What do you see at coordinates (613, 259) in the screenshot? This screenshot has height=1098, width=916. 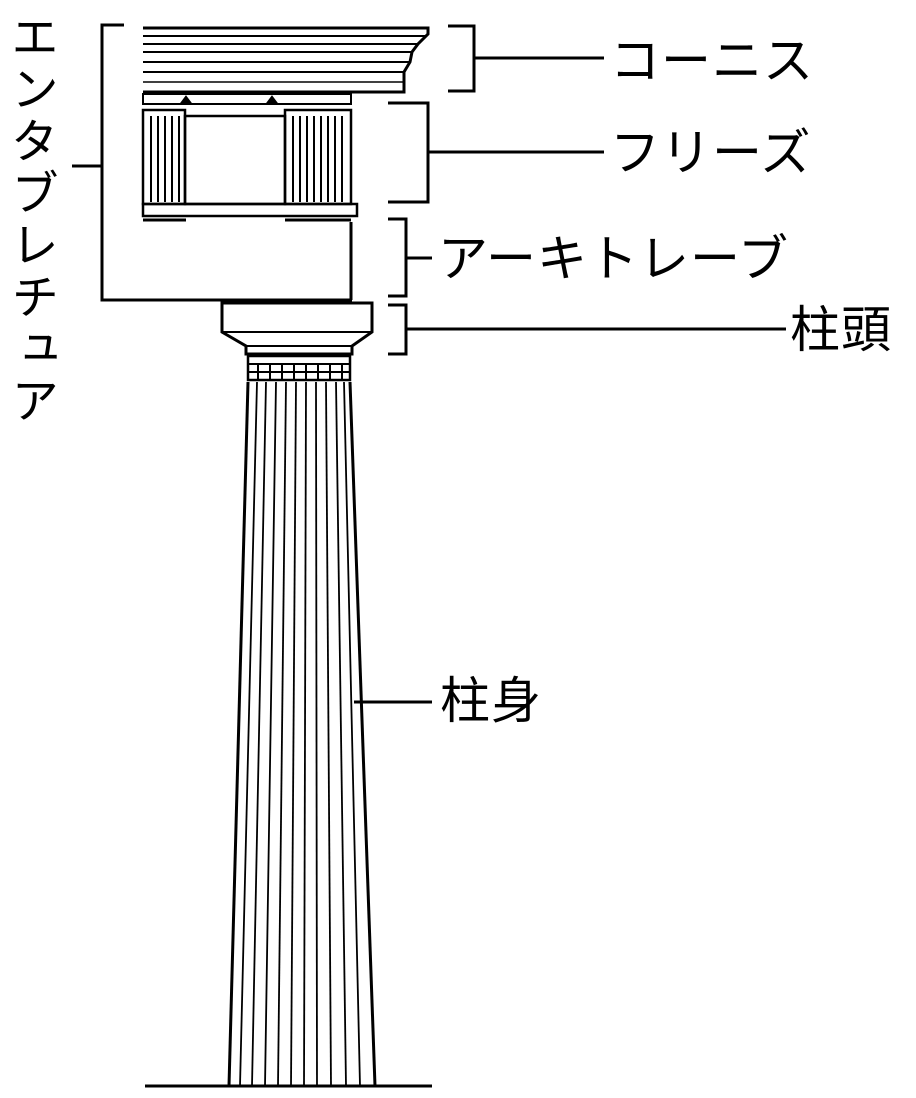 I see `architrave-label: アーキトレーブ` at bounding box center [613, 259].